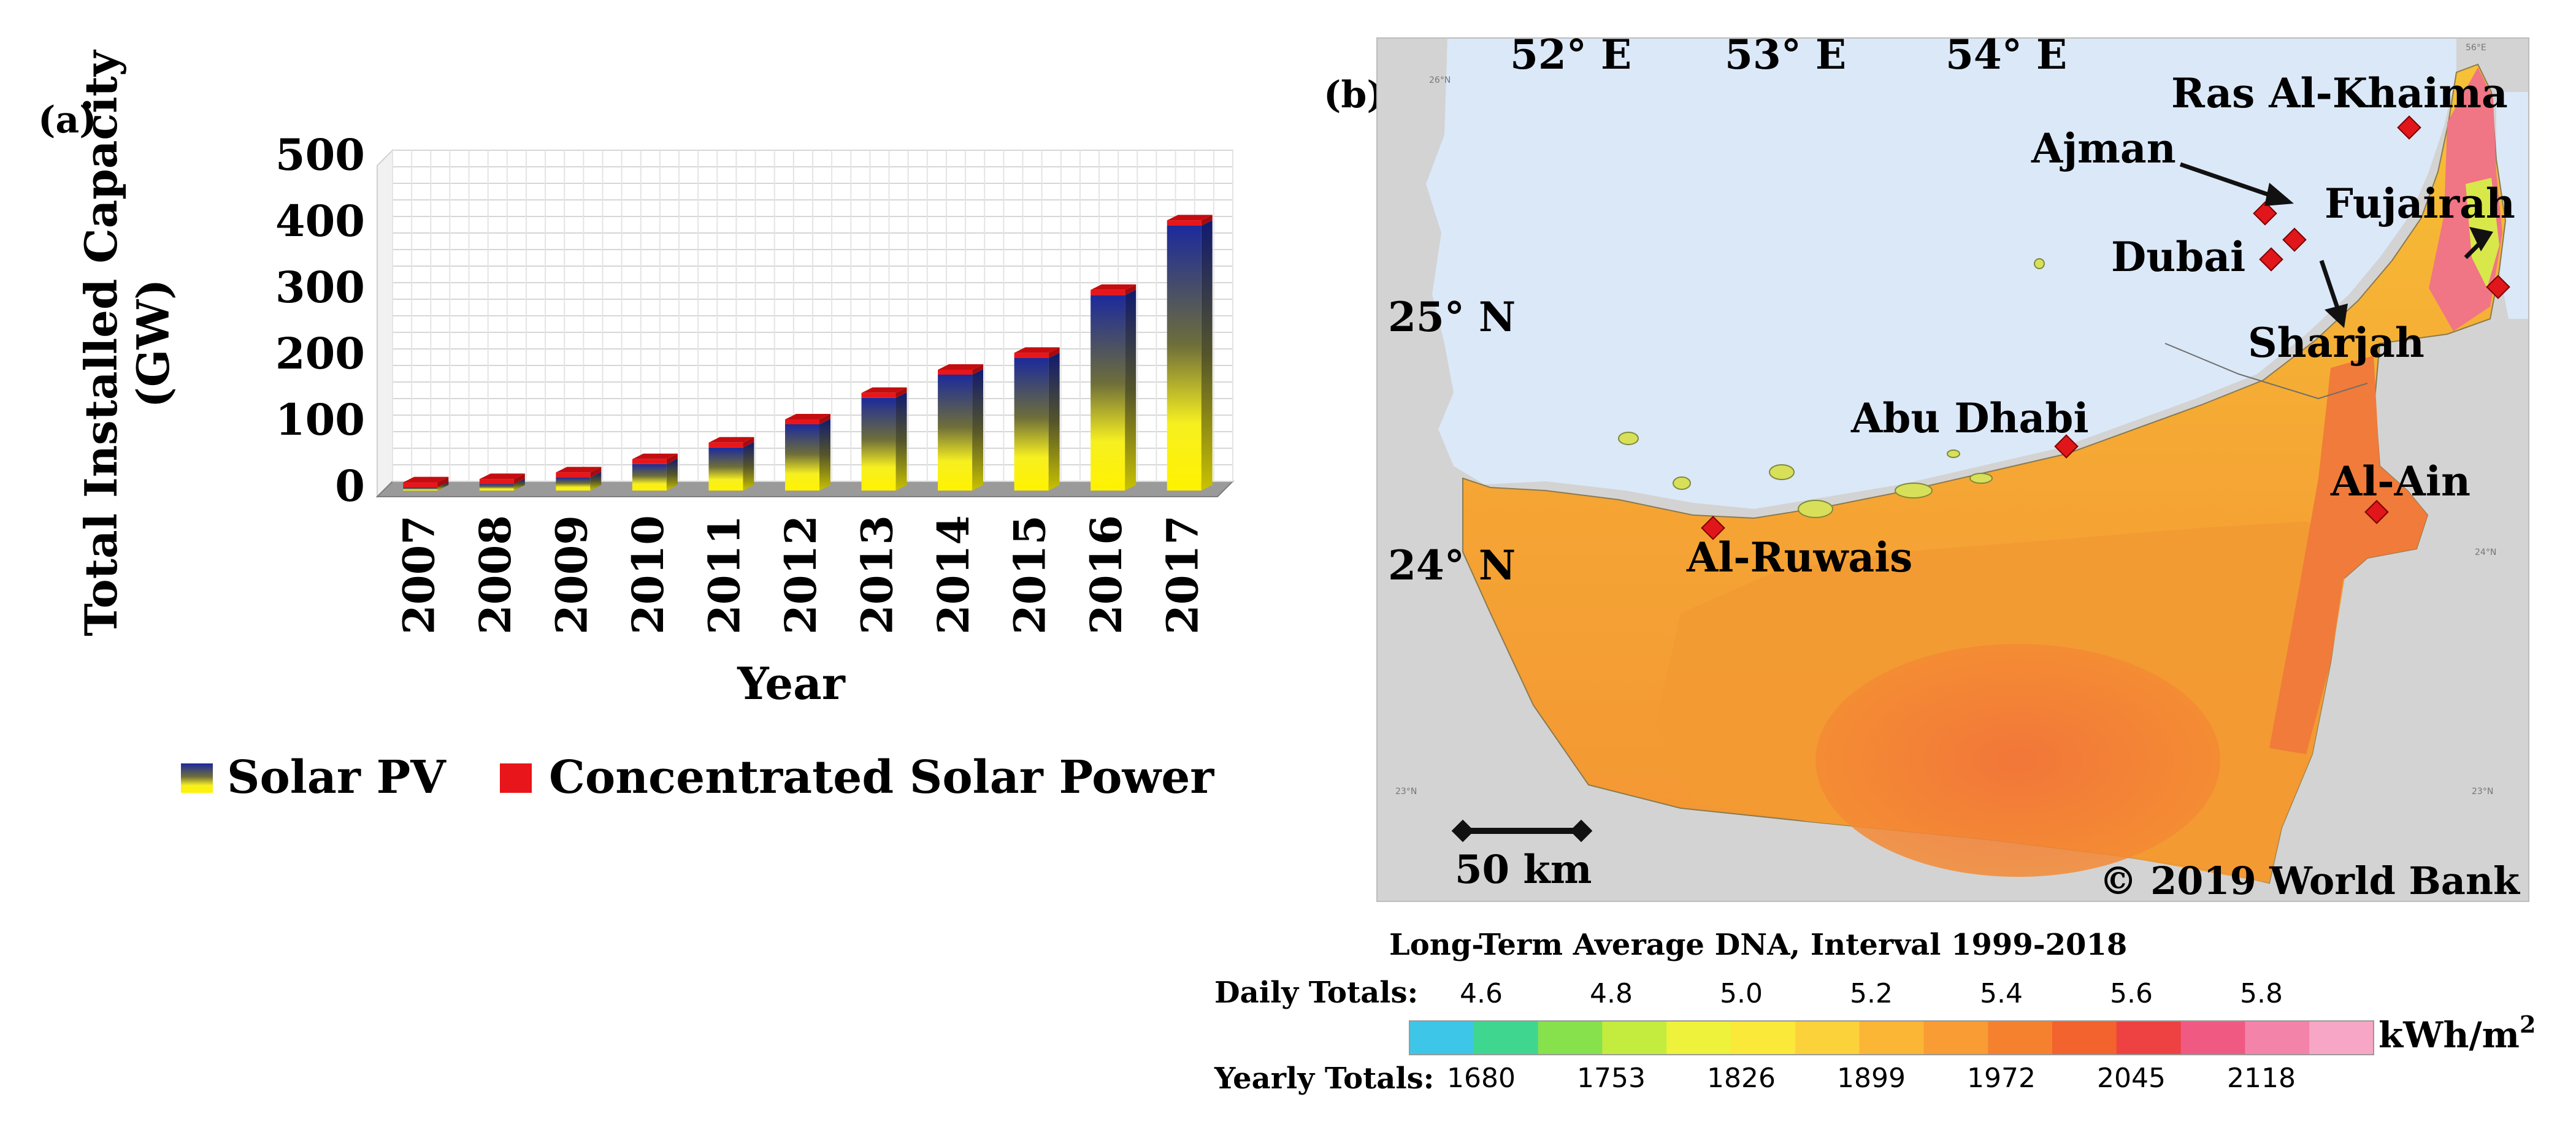  I want to click on x-tick-label: 2010, so click(648, 575).